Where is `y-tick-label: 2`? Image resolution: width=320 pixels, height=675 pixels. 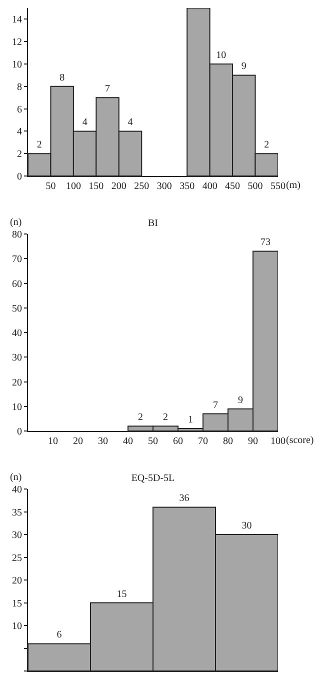 y-tick-label: 2 is located at coordinates (19, 154).